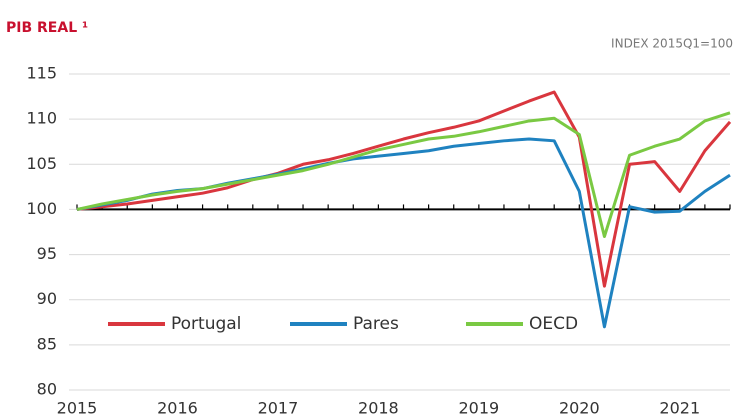  Describe the element at coordinates (47, 28) in the screenshot. I see `chart-title: PIB REAL ¹` at that location.